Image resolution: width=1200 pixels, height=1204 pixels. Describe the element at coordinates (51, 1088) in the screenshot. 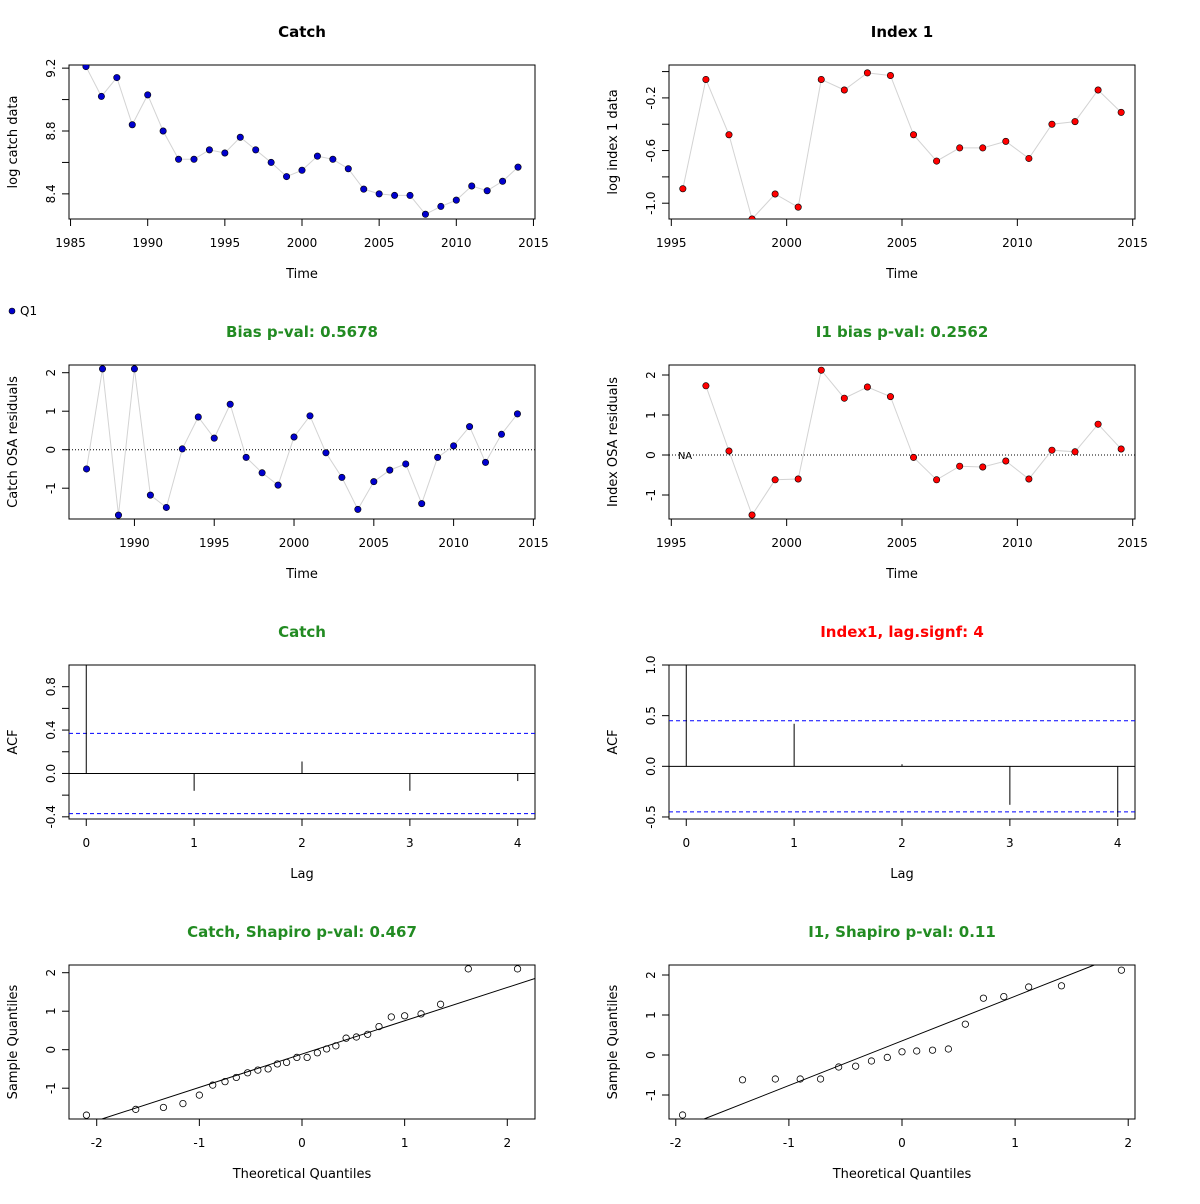

I see `catch-qq-ytick-label: -1` at that location.